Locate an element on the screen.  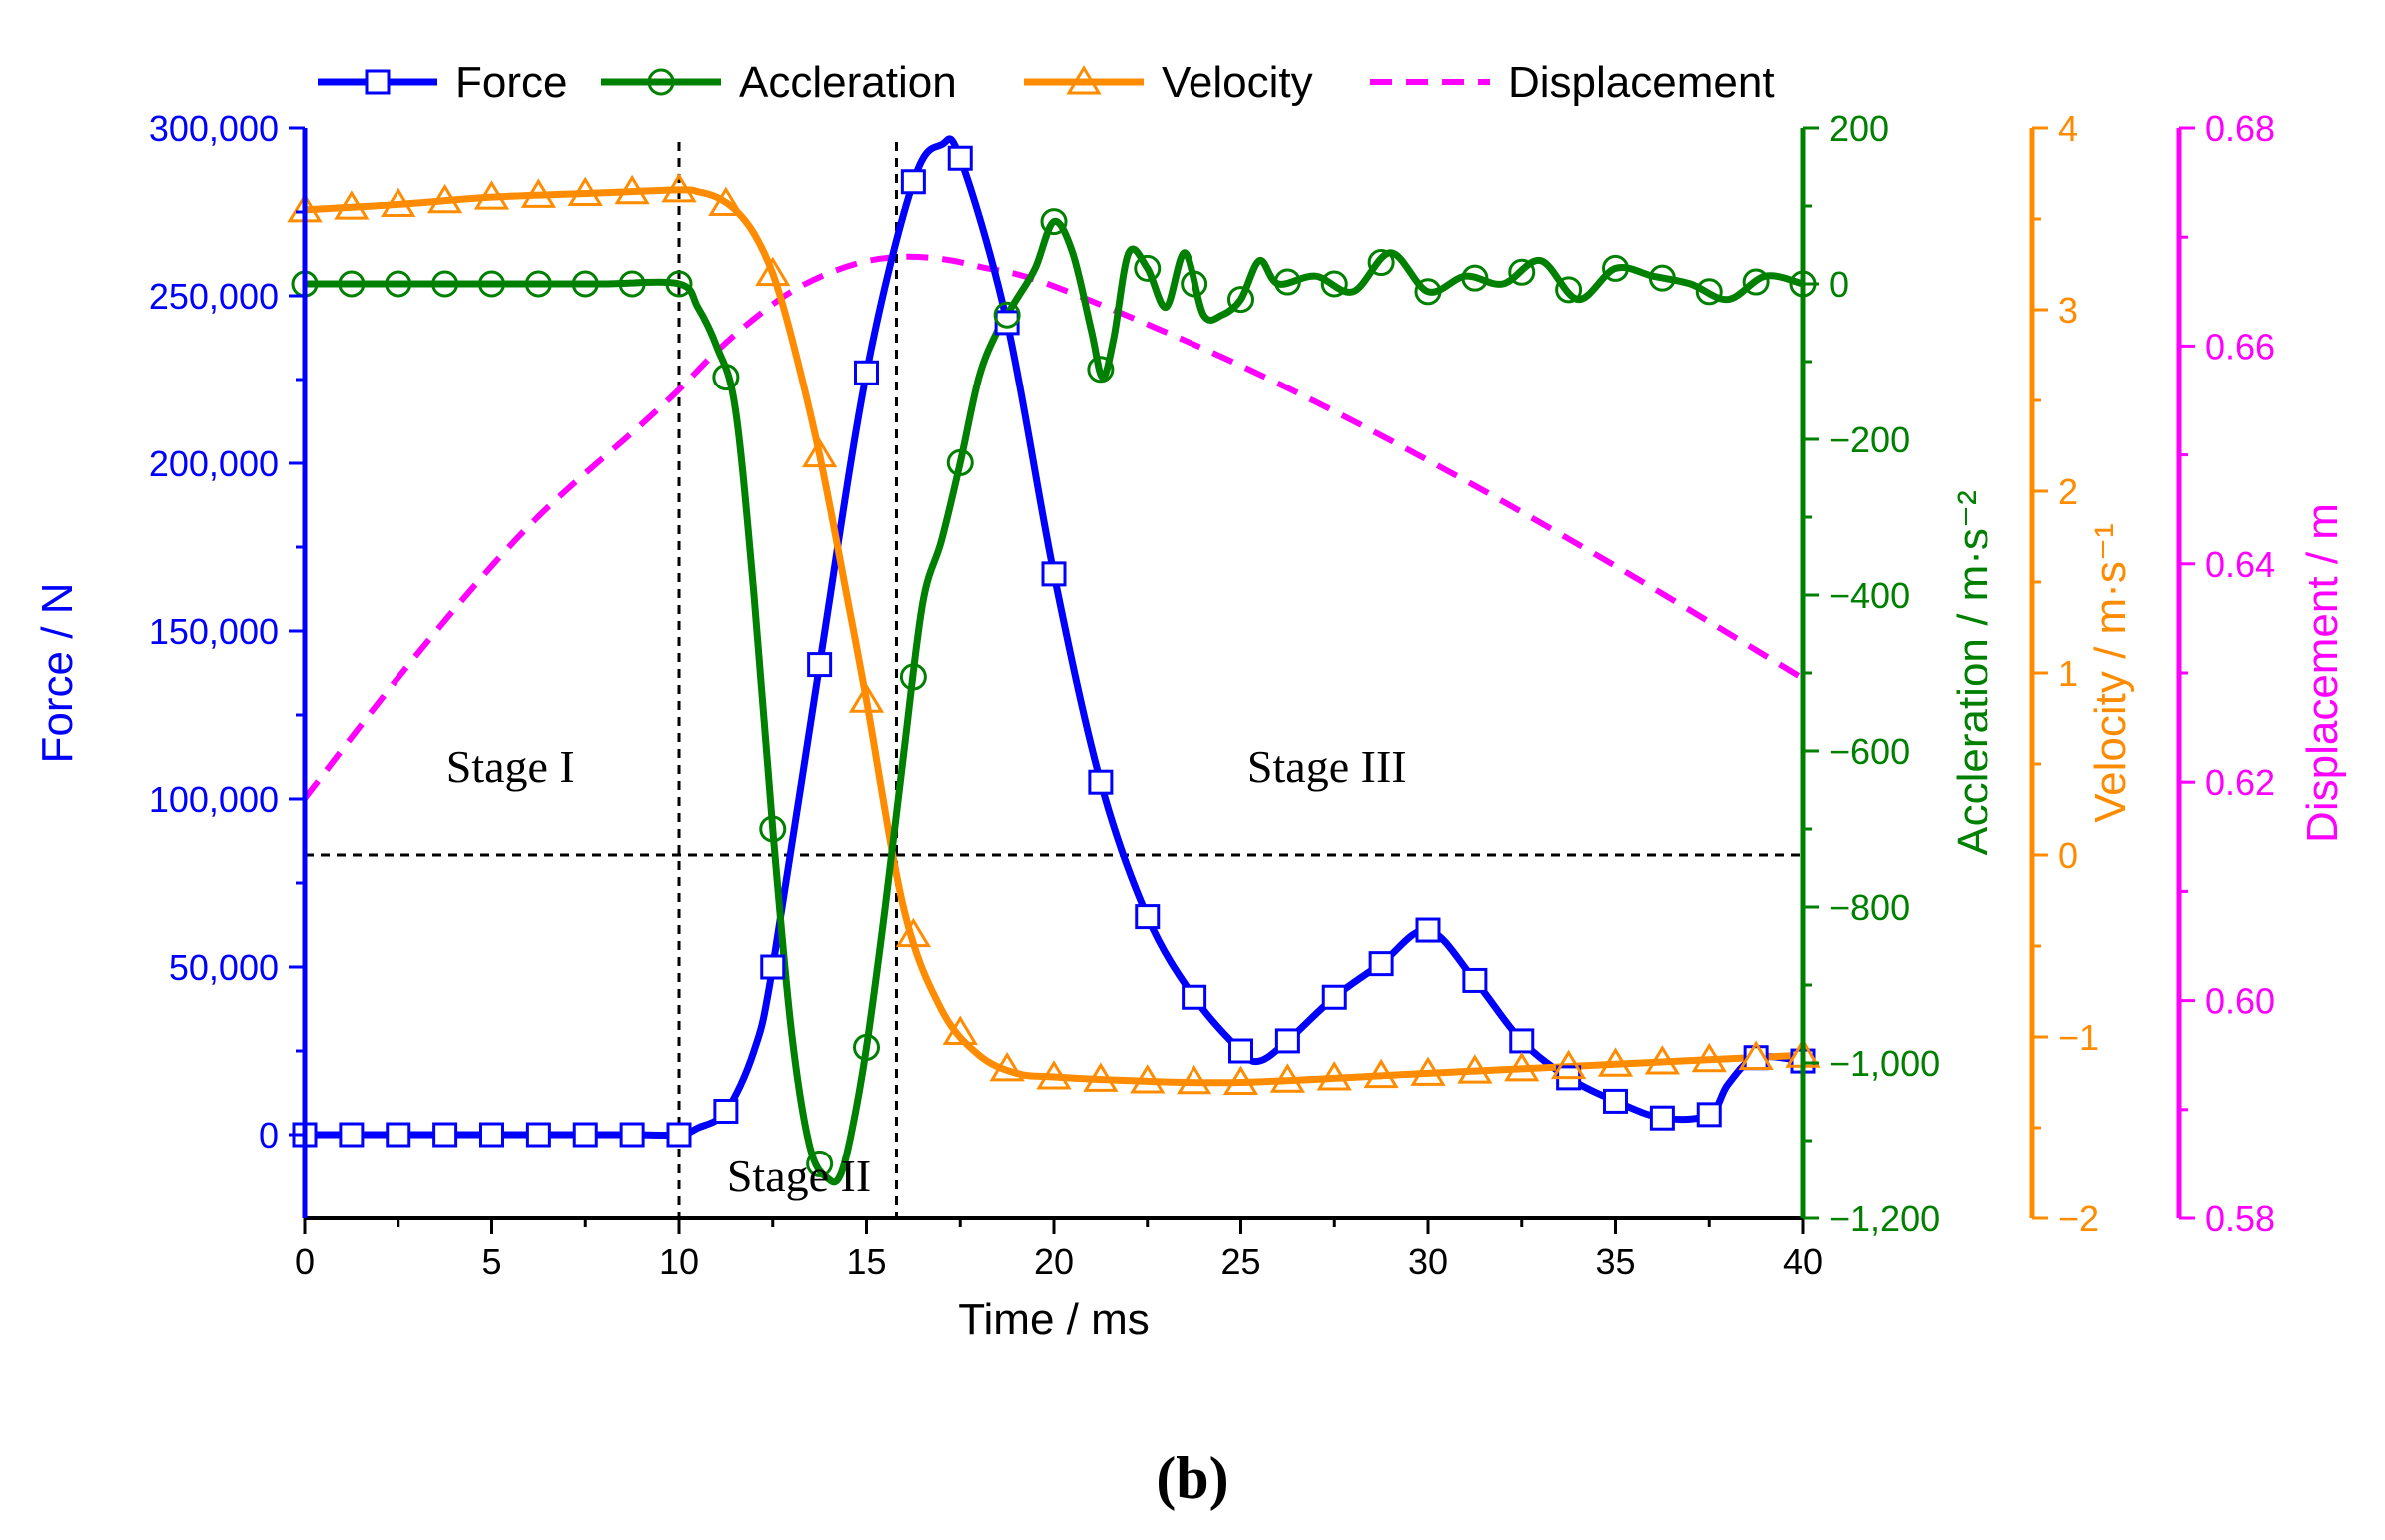
y-tick-label-displacement: 0.64 is located at coordinates (2240, 565).